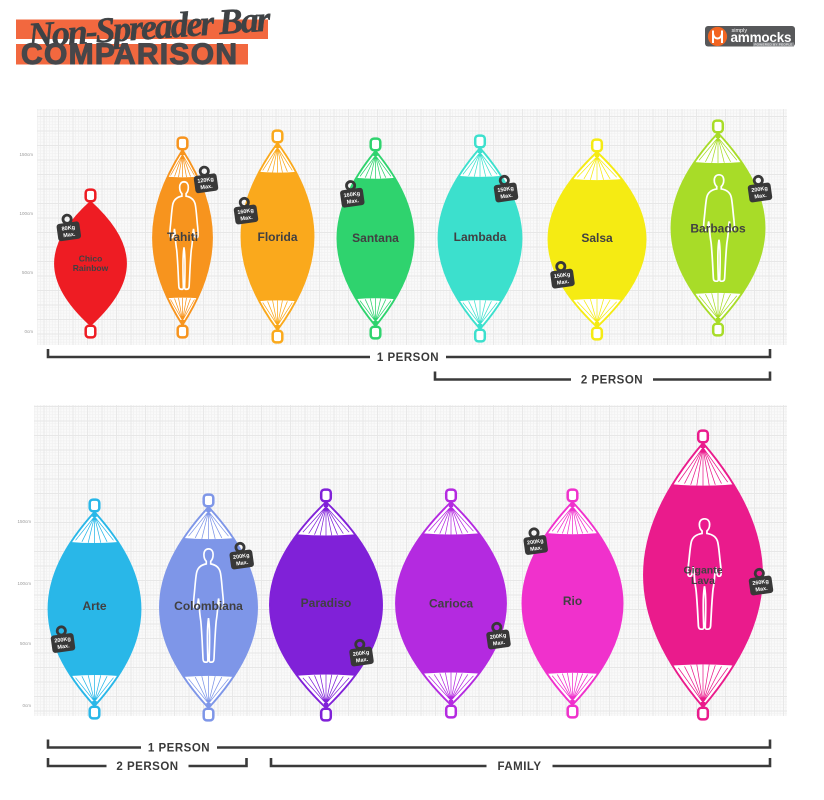 Image resolution: width=824 pixels, height=800 pixels. Describe the element at coordinates (480, 237) in the screenshot. I see `svg-text: Lambada` at that location.